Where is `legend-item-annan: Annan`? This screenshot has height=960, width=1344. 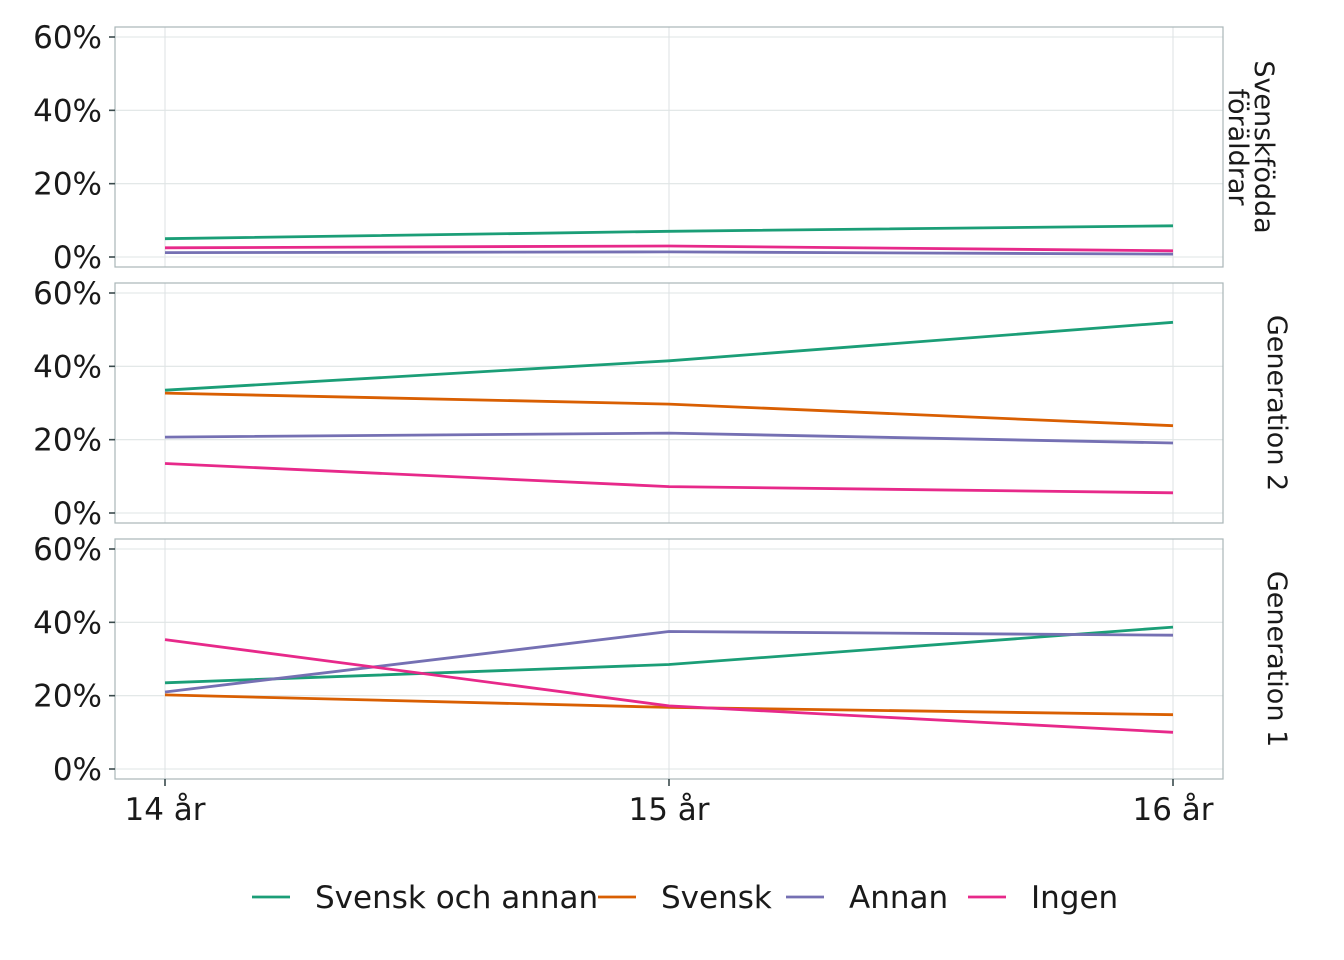 legend-item-annan: Annan is located at coordinates (867, 898).